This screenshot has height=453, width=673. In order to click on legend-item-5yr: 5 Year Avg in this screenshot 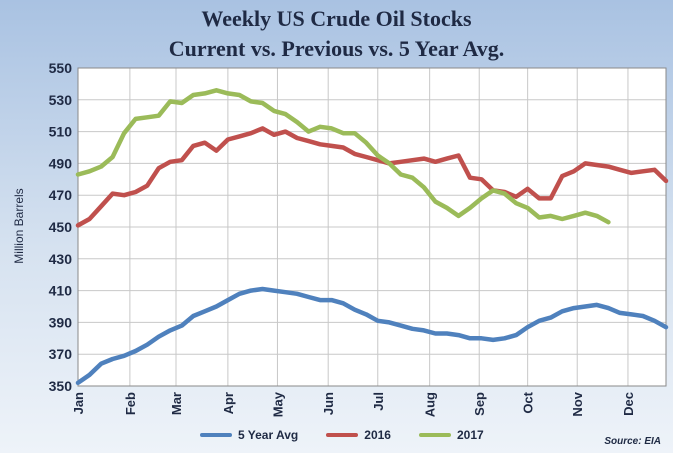, I will do `click(249, 435)`.